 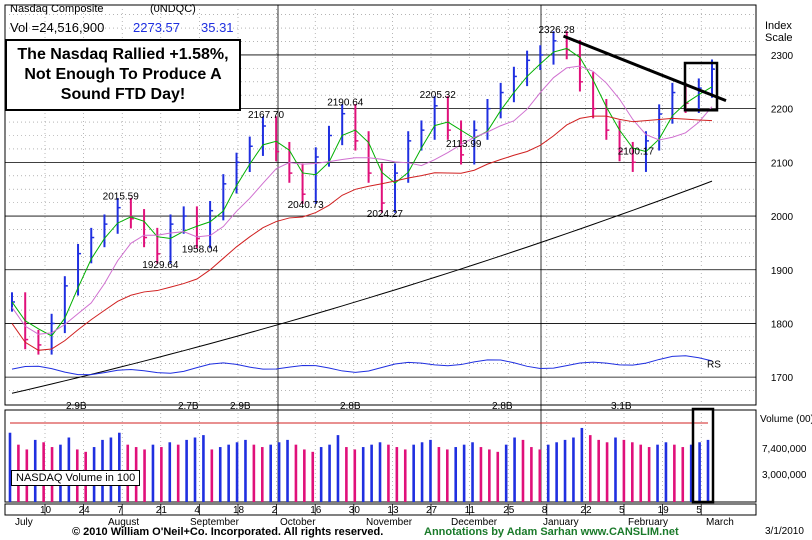 I want to click on y-tick-label: 2200, so click(x=782, y=110).